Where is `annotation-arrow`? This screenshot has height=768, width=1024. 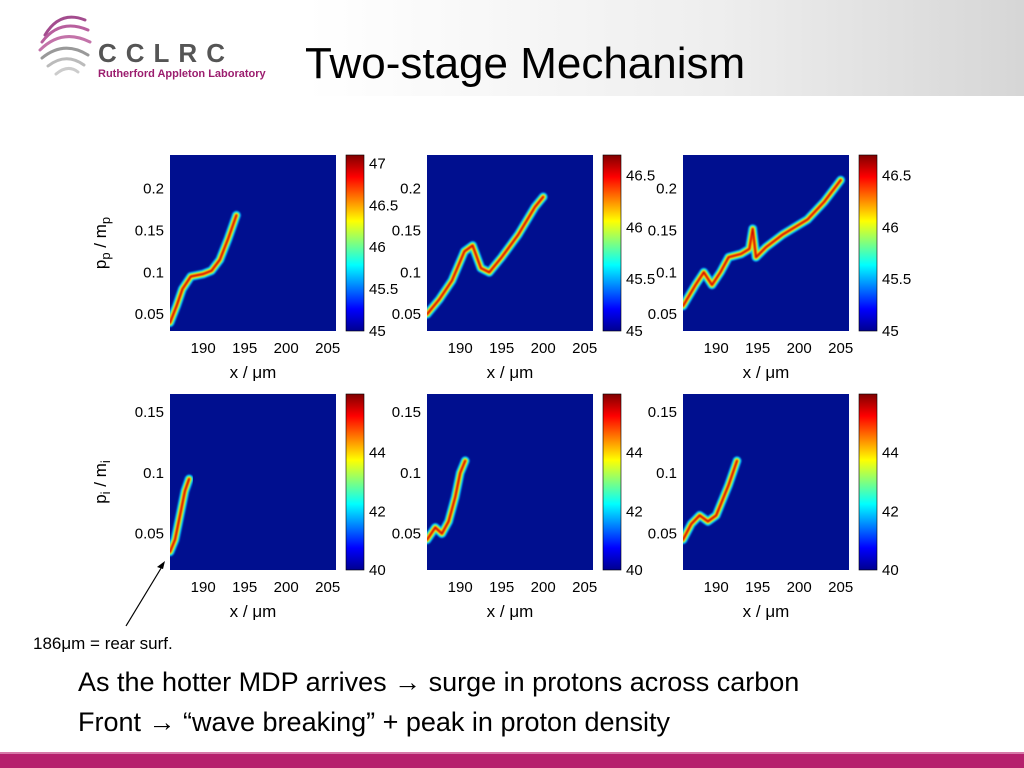 annotation-arrow is located at coordinates (144, 595).